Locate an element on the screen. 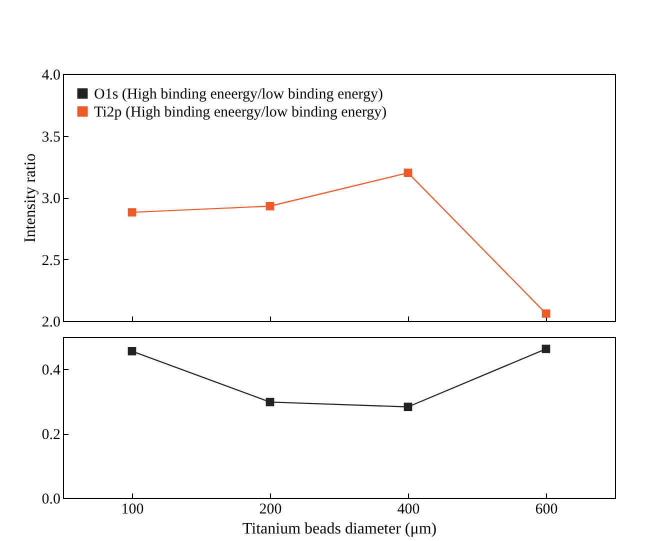 The image size is (656, 541). x-axis-title: Titanium beads diameter (μm) is located at coordinates (339, 529).